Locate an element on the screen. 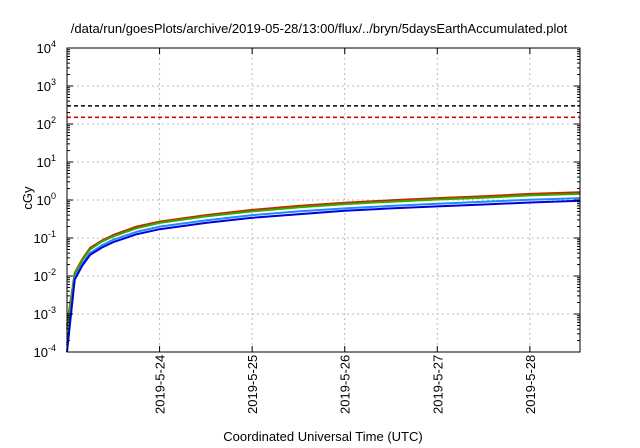  y-tick-exponent: 3 is located at coordinates (53, 82).